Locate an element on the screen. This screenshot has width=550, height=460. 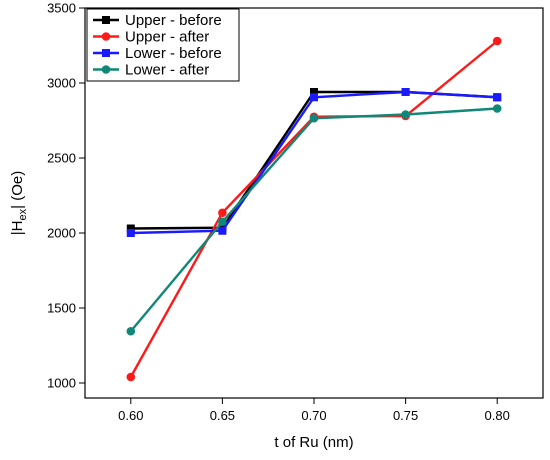
y-axis-title-suffix: | (Oe) is located at coordinates (17, 190).